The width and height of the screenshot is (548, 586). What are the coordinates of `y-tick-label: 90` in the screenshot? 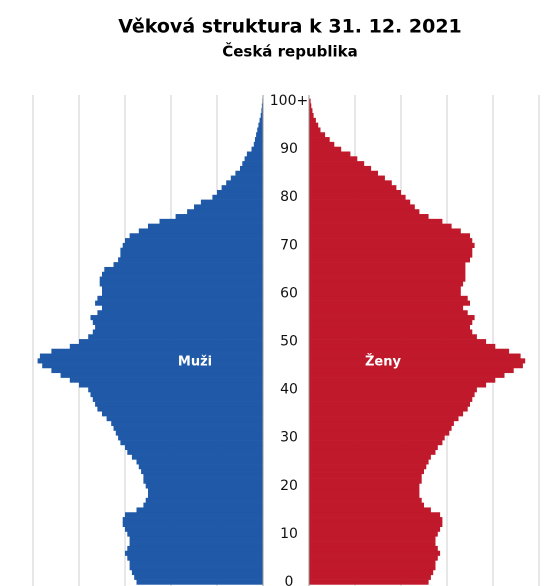 It's located at (289, 149).